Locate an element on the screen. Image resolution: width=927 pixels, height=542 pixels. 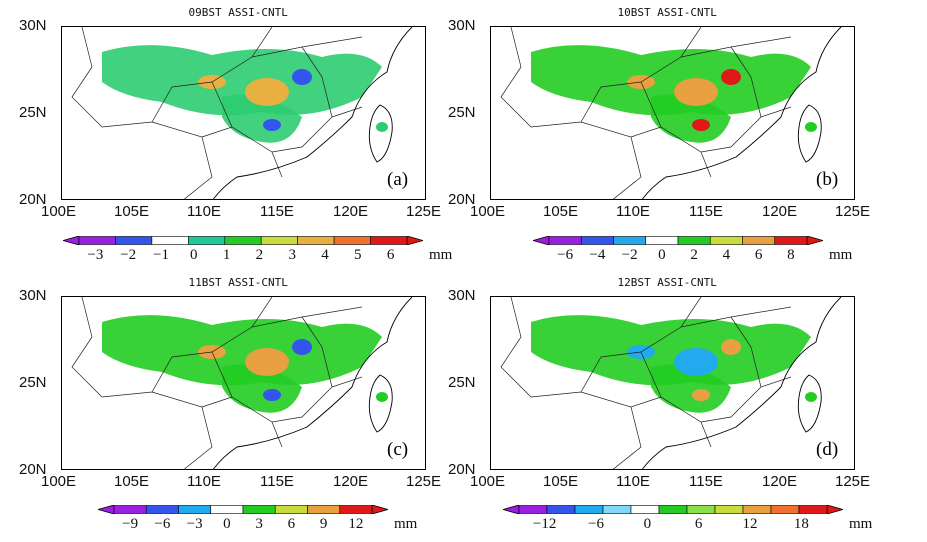
panel-title: 10BST ASSI-CNTL is located at coordinates (667, 12).